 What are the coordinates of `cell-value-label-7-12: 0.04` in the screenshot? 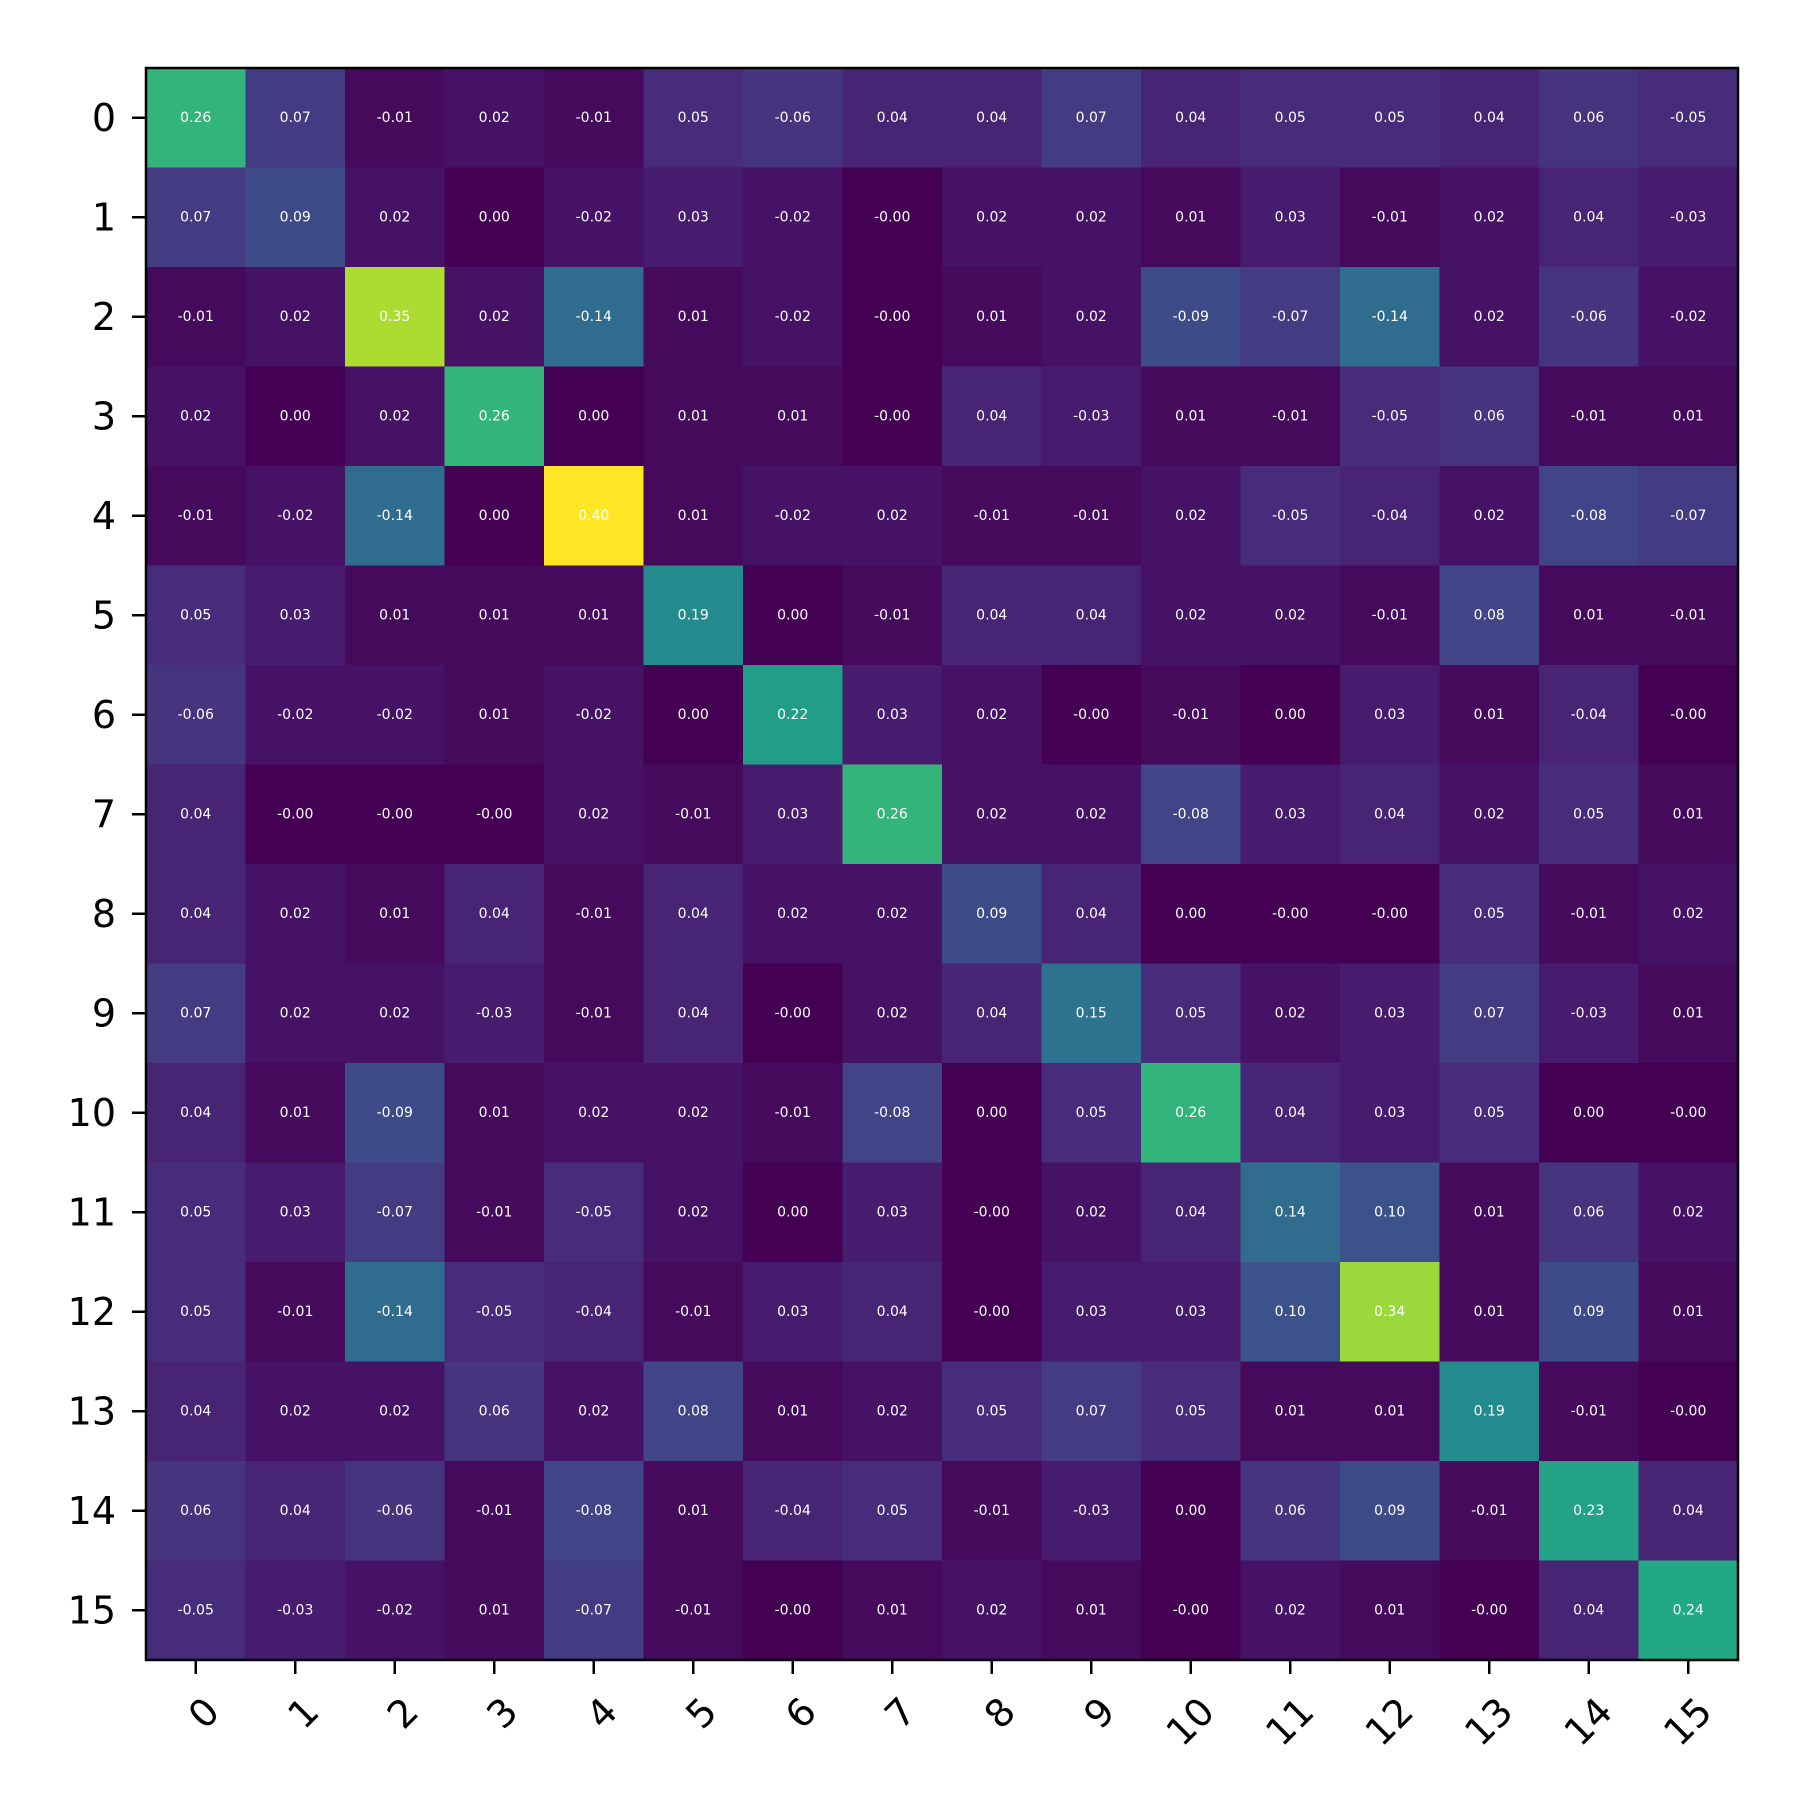 It's located at (1389, 814).